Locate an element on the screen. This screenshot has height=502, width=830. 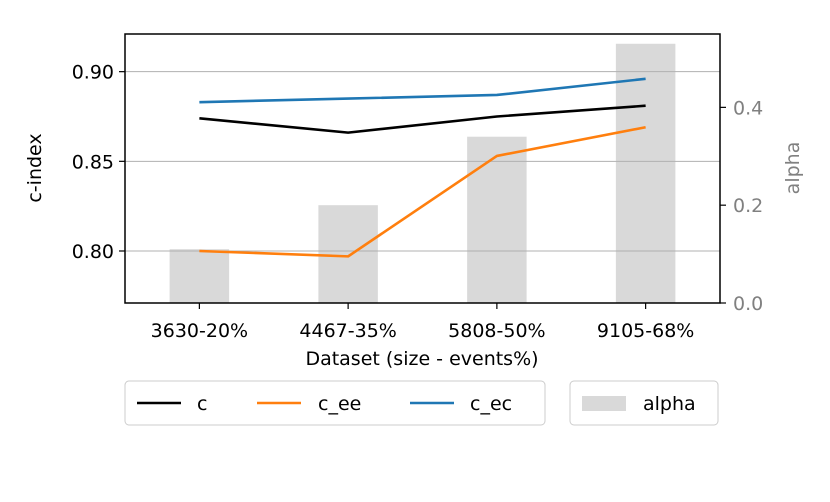
legend-bars: alpha is located at coordinates (644, 403).